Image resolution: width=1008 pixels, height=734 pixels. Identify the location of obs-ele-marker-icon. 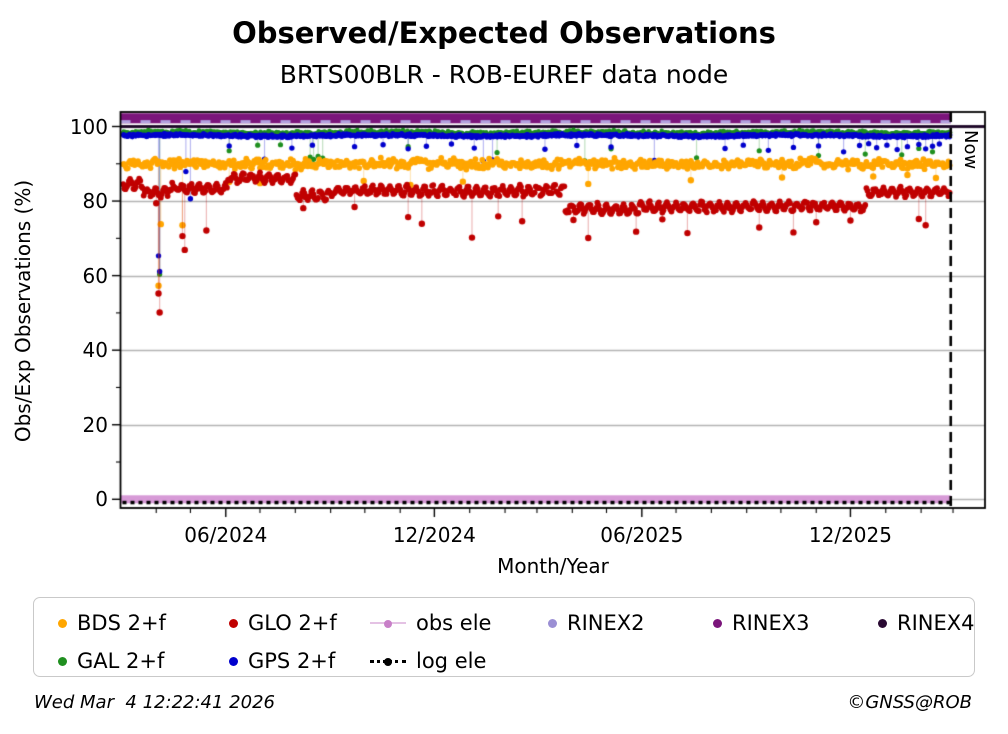
(388, 623).